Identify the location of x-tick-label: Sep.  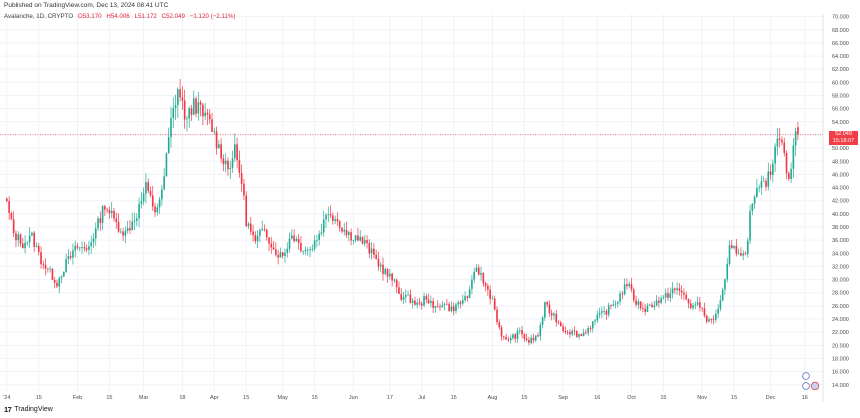
(563, 398).